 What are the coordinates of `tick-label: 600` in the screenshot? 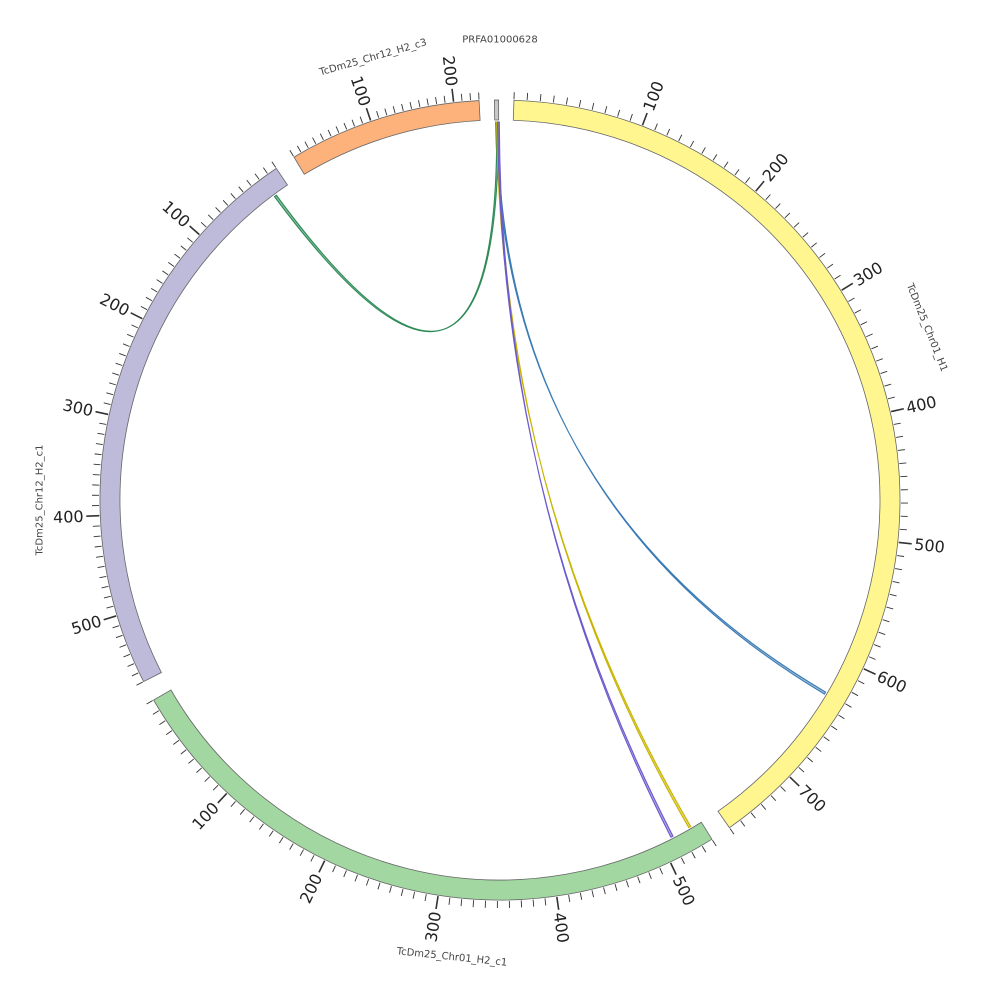 It's located at (892, 682).